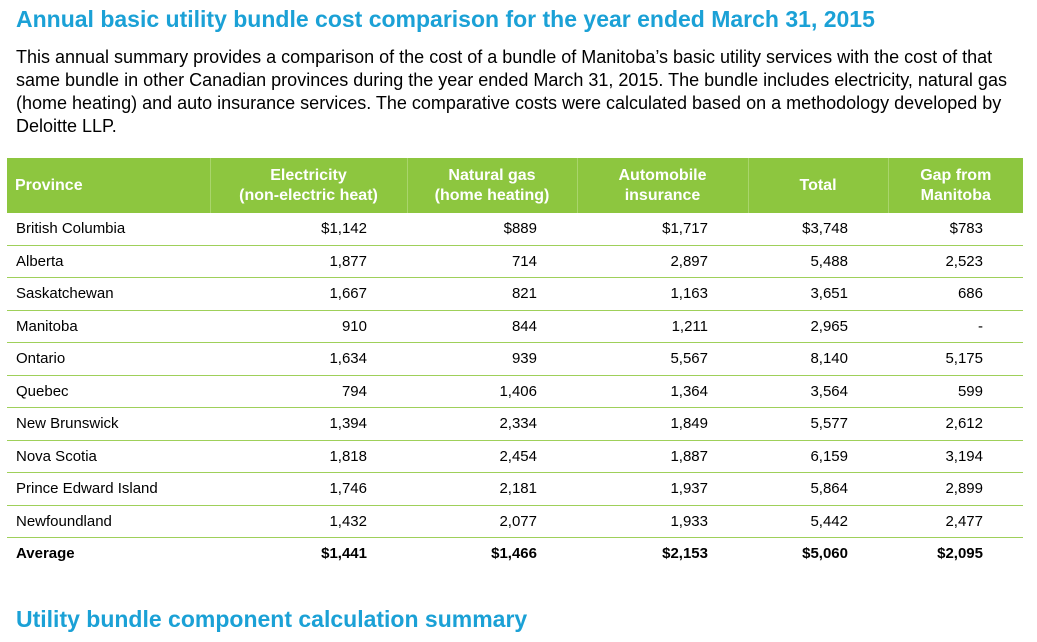  Describe the element at coordinates (955, 294) in the screenshot. I see `cell-gap: 686` at that location.